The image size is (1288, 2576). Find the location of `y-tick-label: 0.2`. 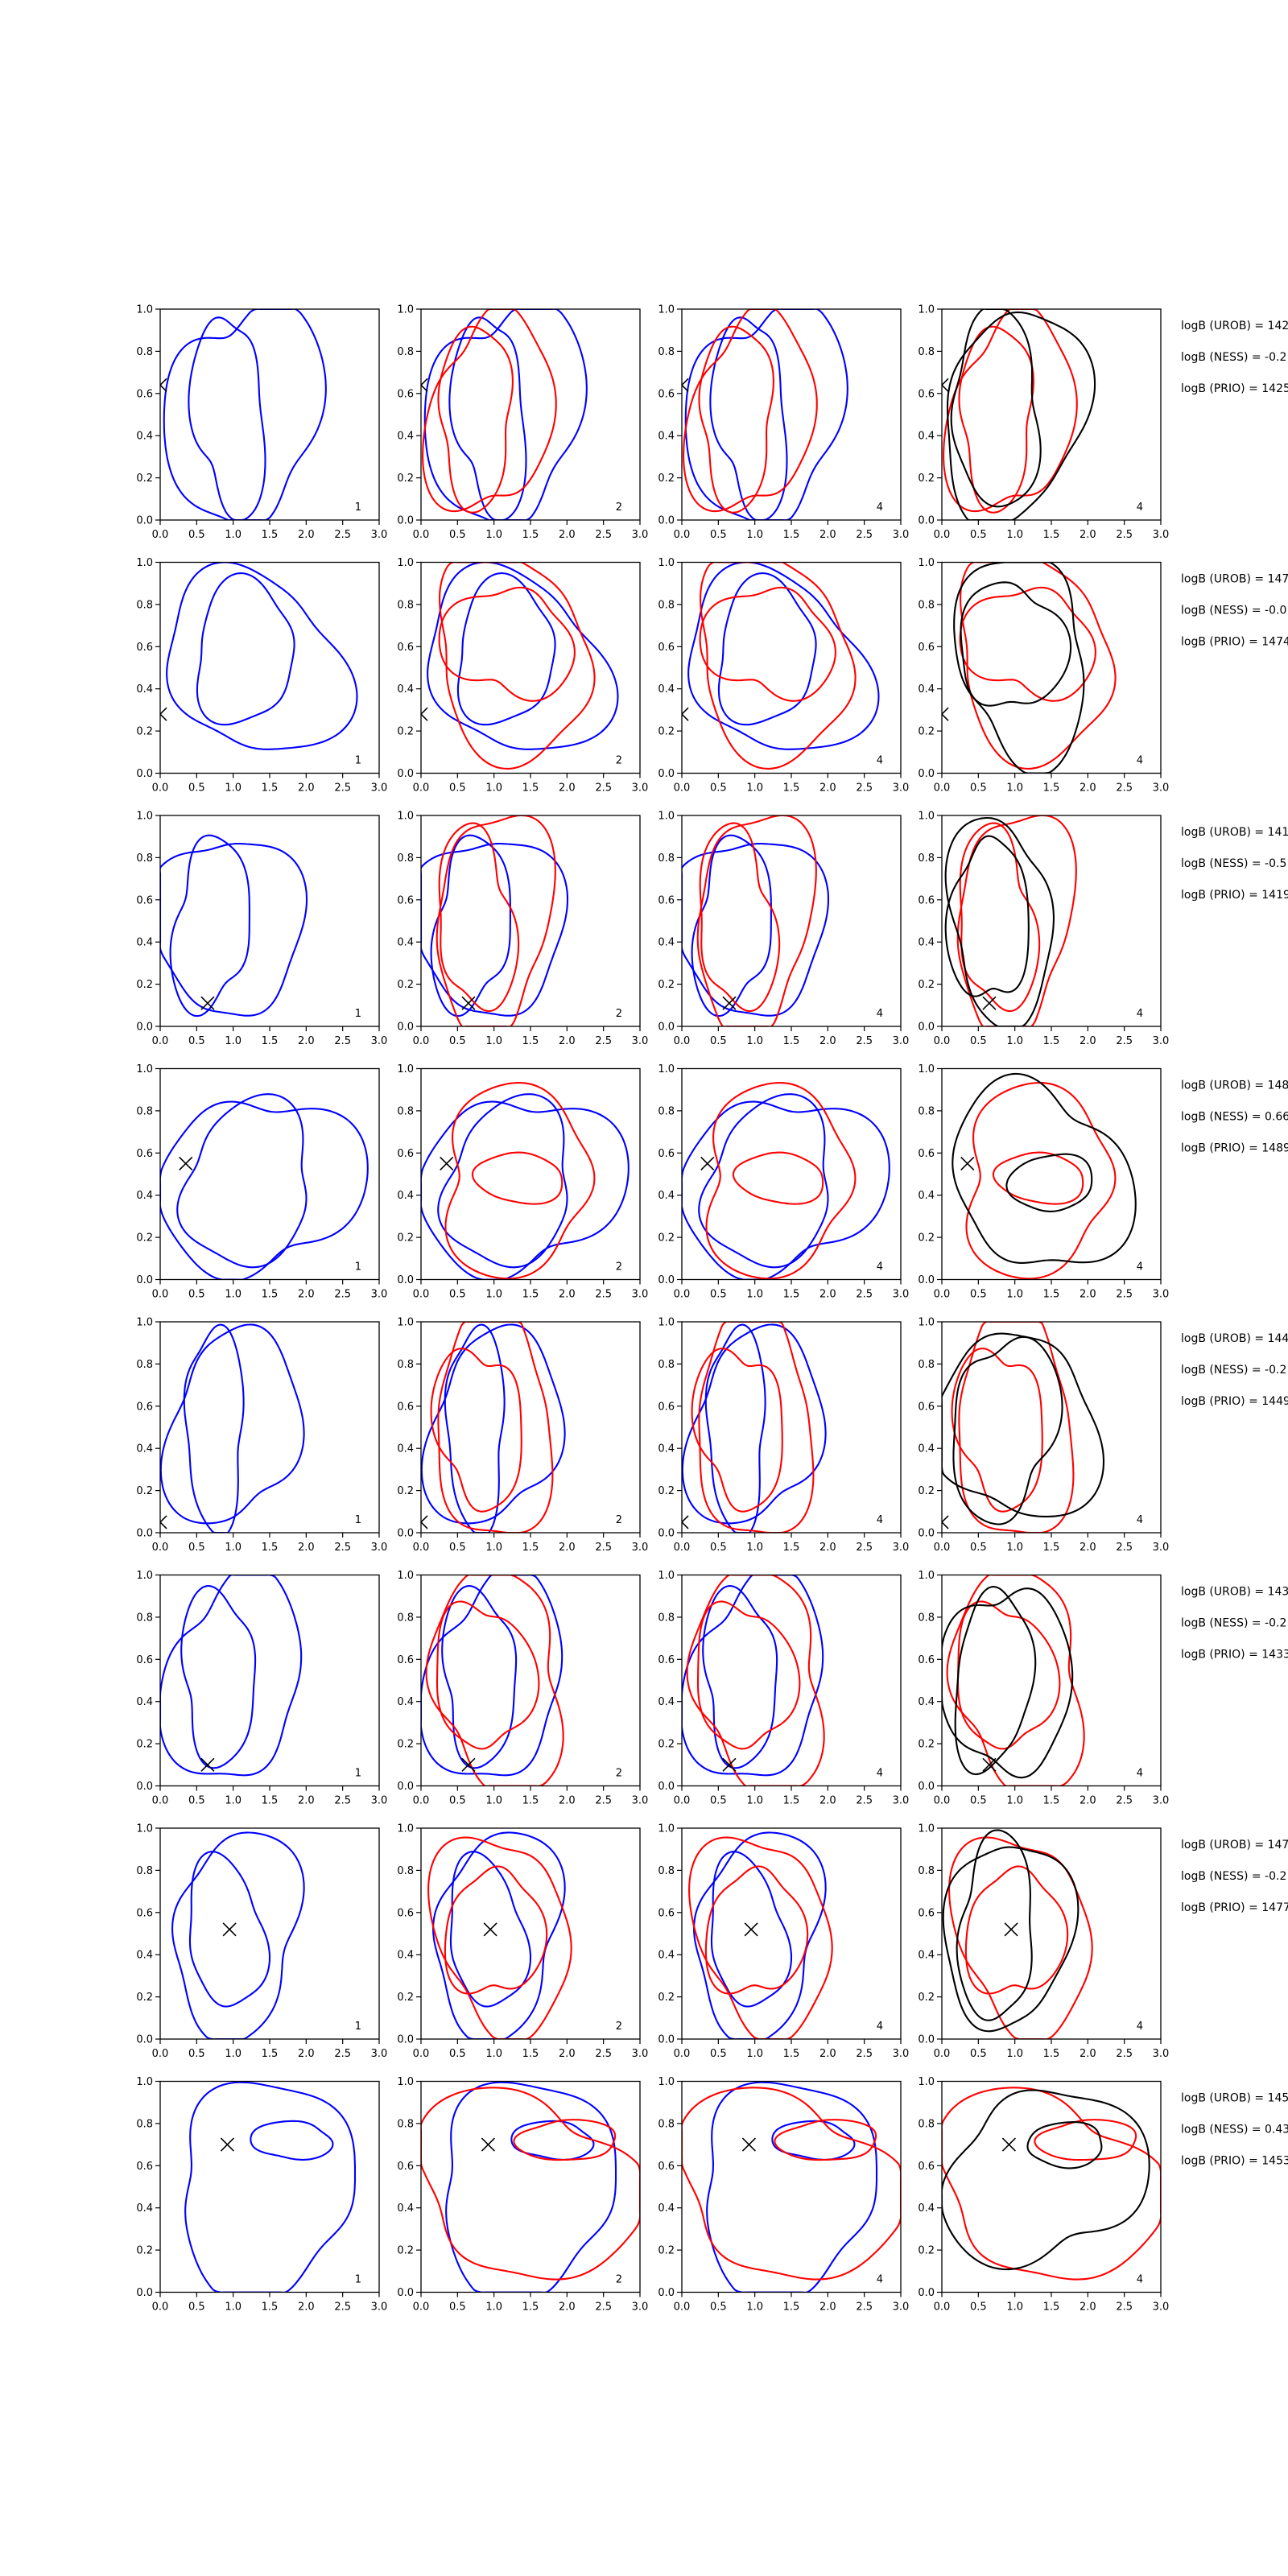

y-tick-label: 0.2 is located at coordinates (405, 1745).